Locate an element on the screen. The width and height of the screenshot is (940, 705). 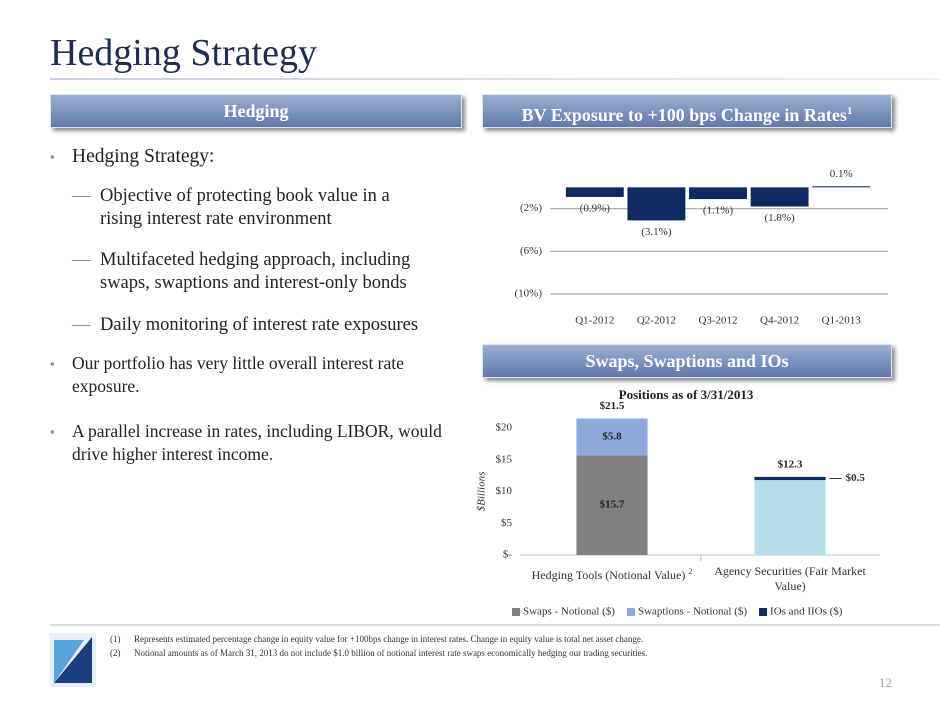
x-tick-label: Q1-2013 is located at coordinates (842, 321).